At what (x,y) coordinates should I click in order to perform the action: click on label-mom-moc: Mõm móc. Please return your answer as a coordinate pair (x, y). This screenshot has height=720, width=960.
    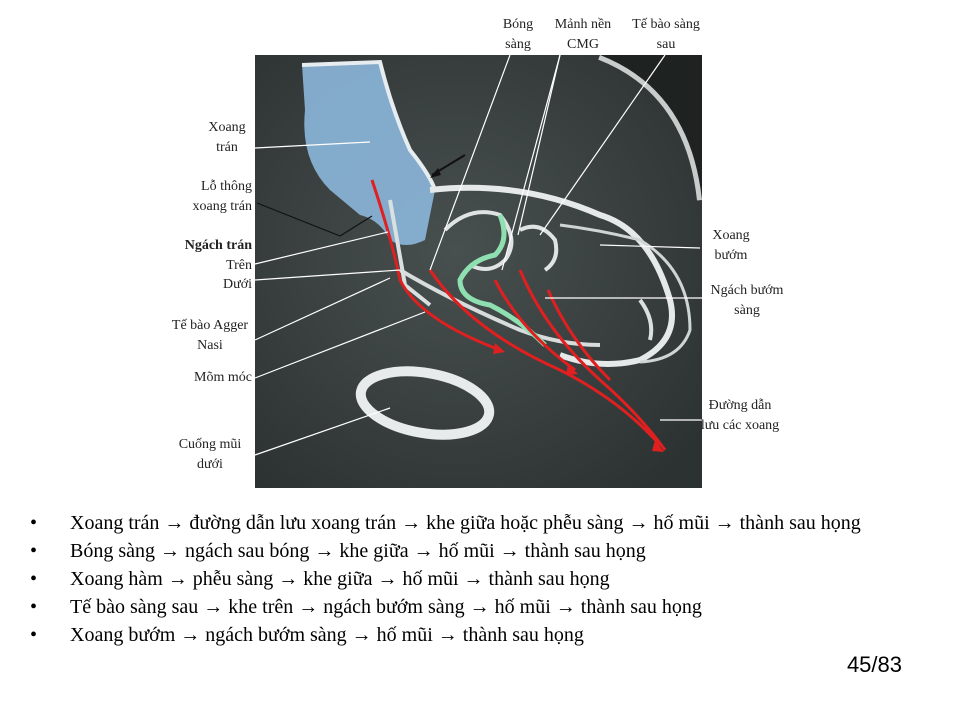
    Looking at the image, I should click on (223, 377).